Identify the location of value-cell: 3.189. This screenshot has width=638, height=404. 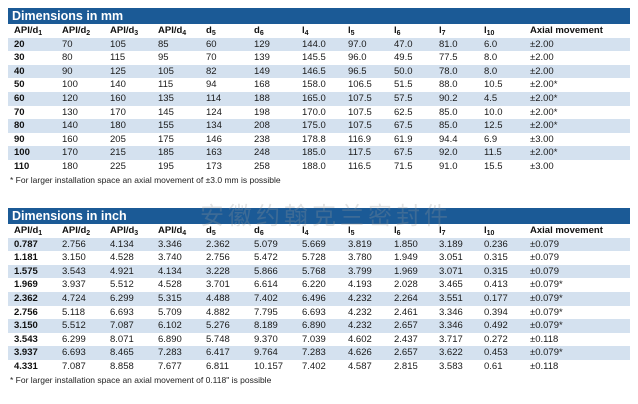
(455, 244).